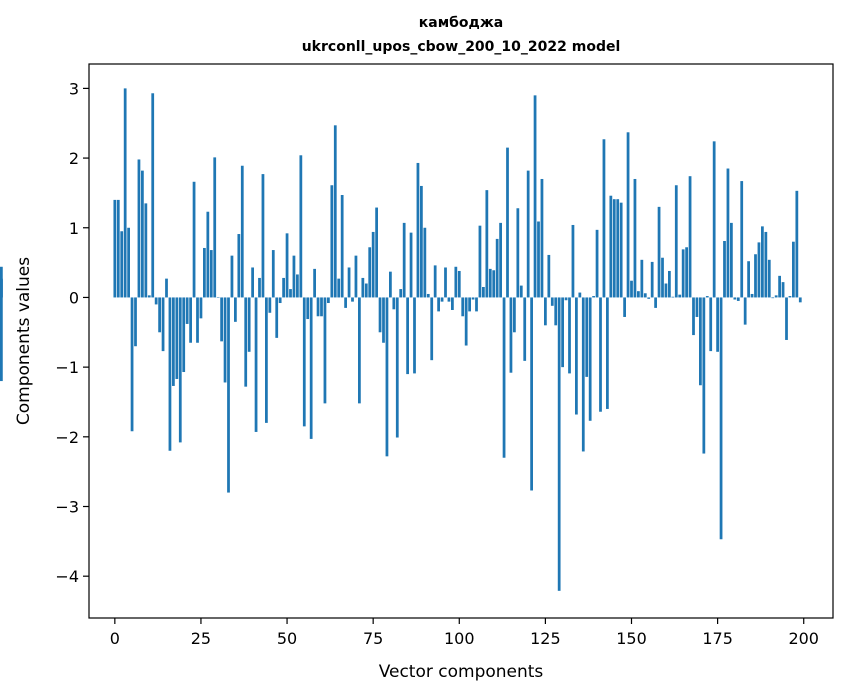 The image size is (847, 696). What do you see at coordinates (803, 638) in the screenshot?
I see `x-tick-label: 200` at bounding box center [803, 638].